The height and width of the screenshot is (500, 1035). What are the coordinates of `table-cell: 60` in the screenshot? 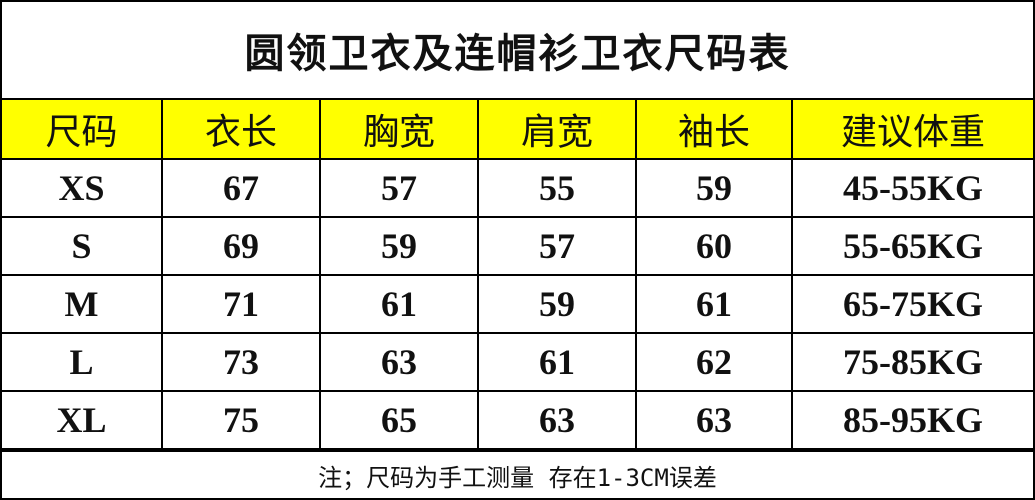 It's located at (714, 246).